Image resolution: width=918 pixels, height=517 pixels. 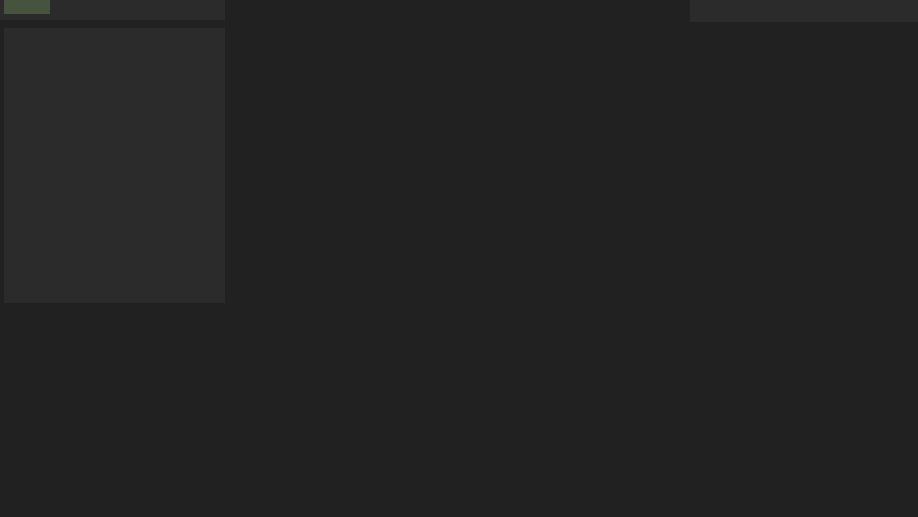 What do you see at coordinates (804, 11) in the screenshot?
I see `title-fragment-box` at bounding box center [804, 11].